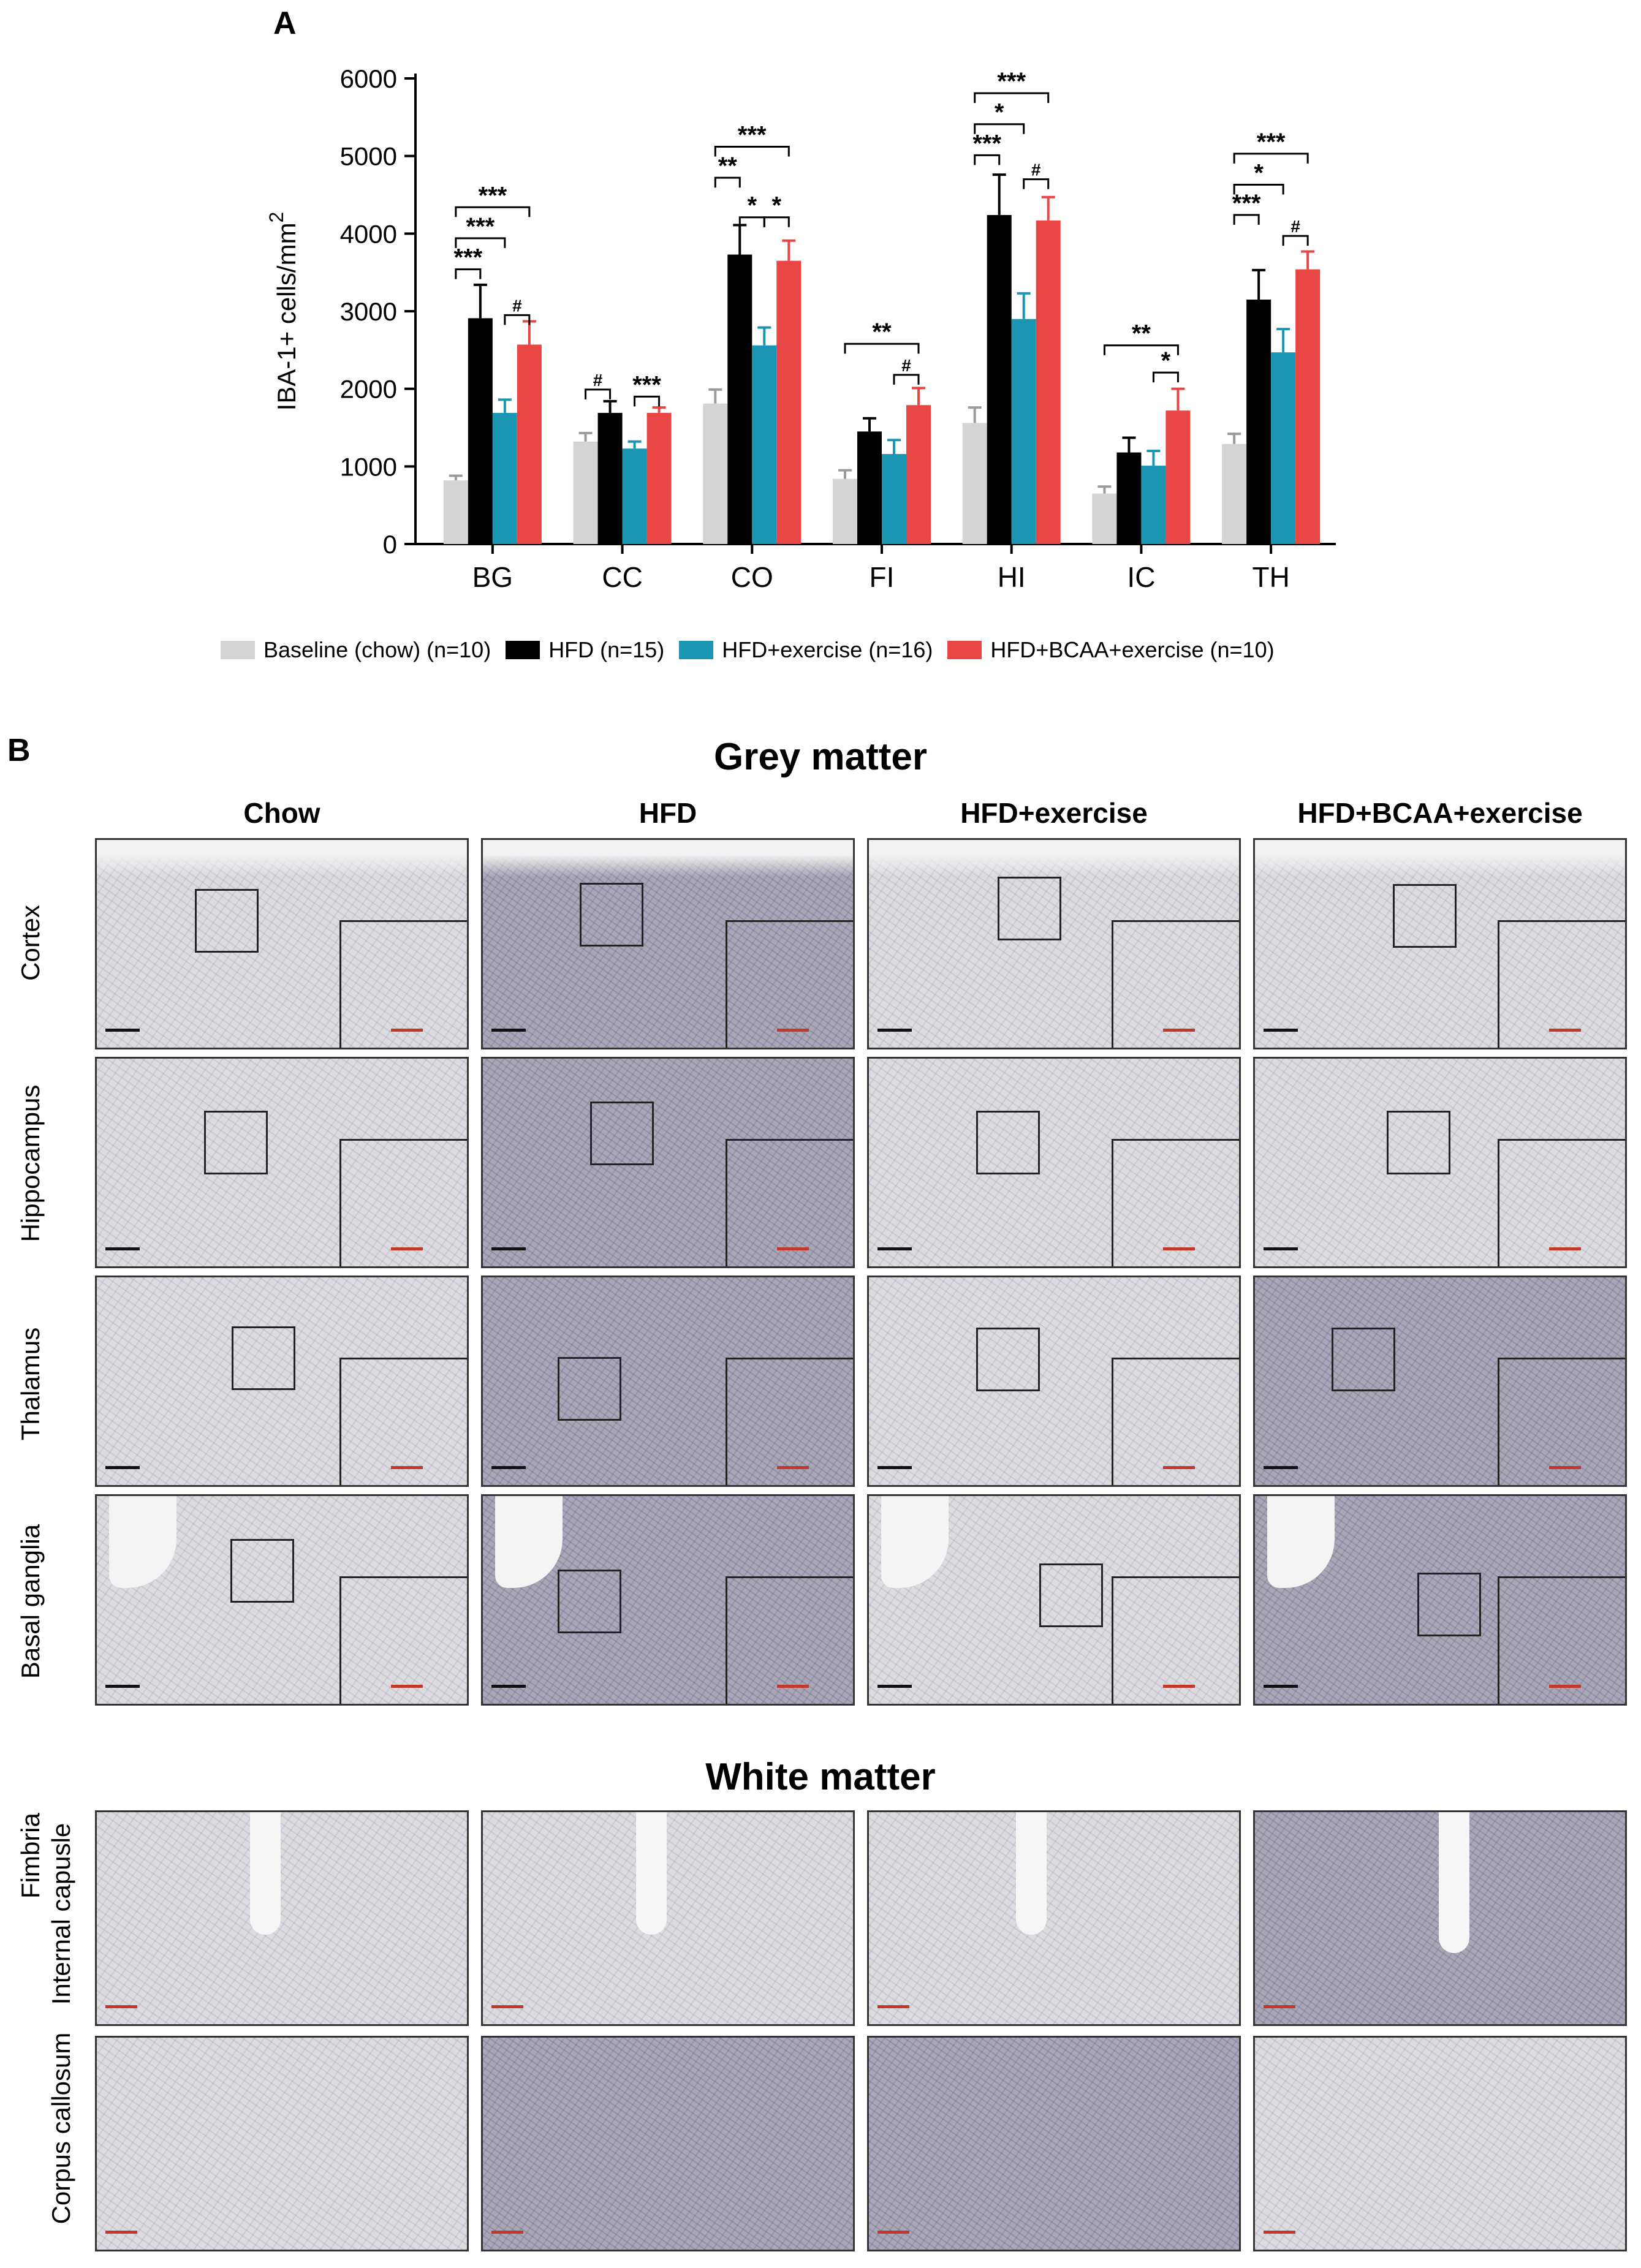  I want to click on y-axis-label: IBA-1+ cells/mm2, so click(283, 311).